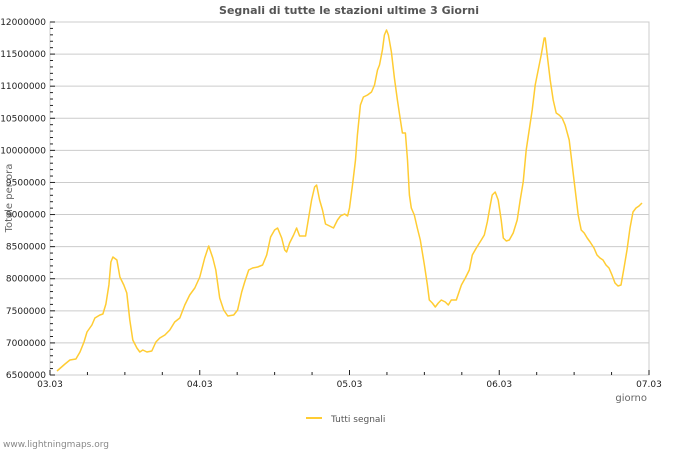  What do you see at coordinates (23, 23) in the screenshot?
I see `y-tick-label: 12000000` at bounding box center [23, 23].